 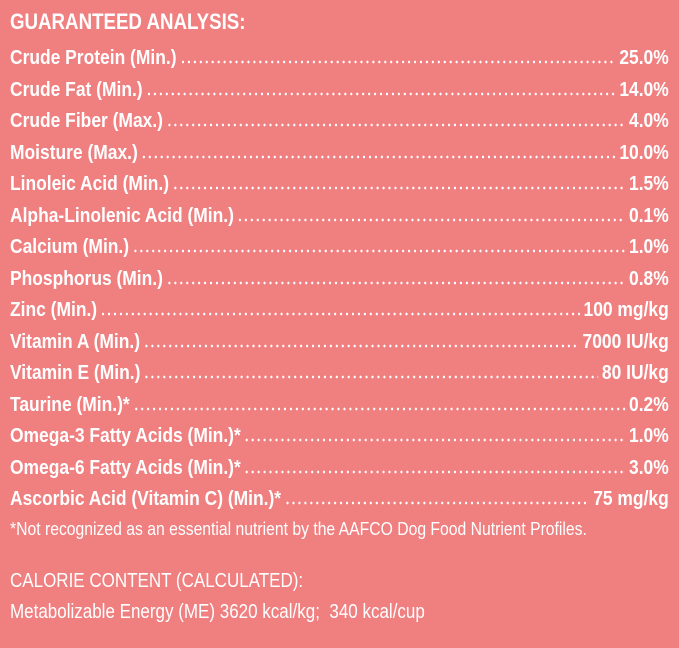 What do you see at coordinates (644, 89) in the screenshot?
I see `nutrient-value: 14.0%` at bounding box center [644, 89].